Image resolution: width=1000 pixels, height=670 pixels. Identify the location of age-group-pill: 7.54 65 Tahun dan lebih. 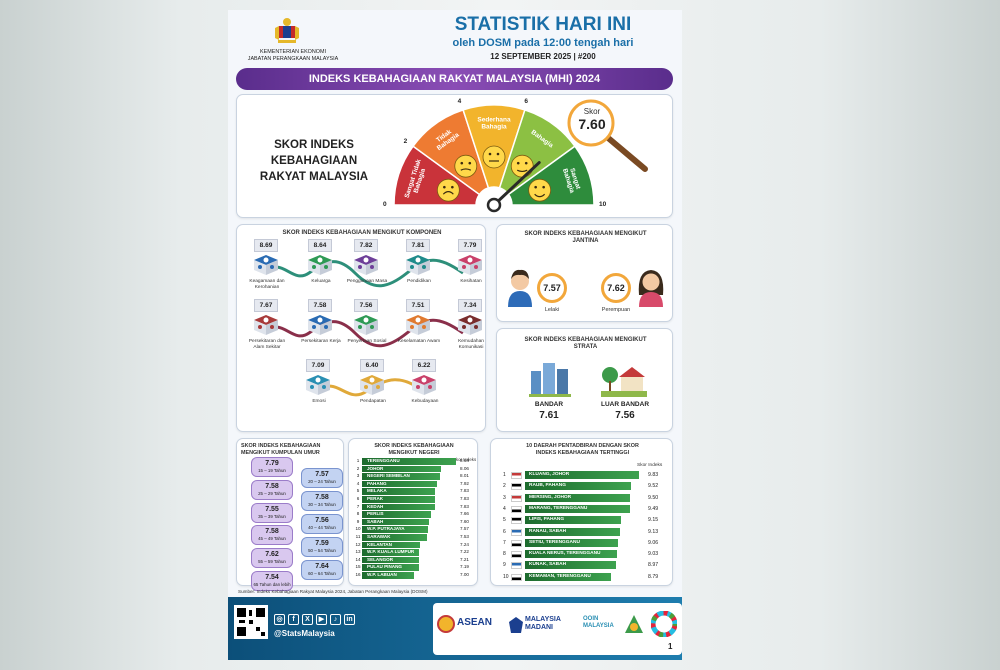
(272, 581).